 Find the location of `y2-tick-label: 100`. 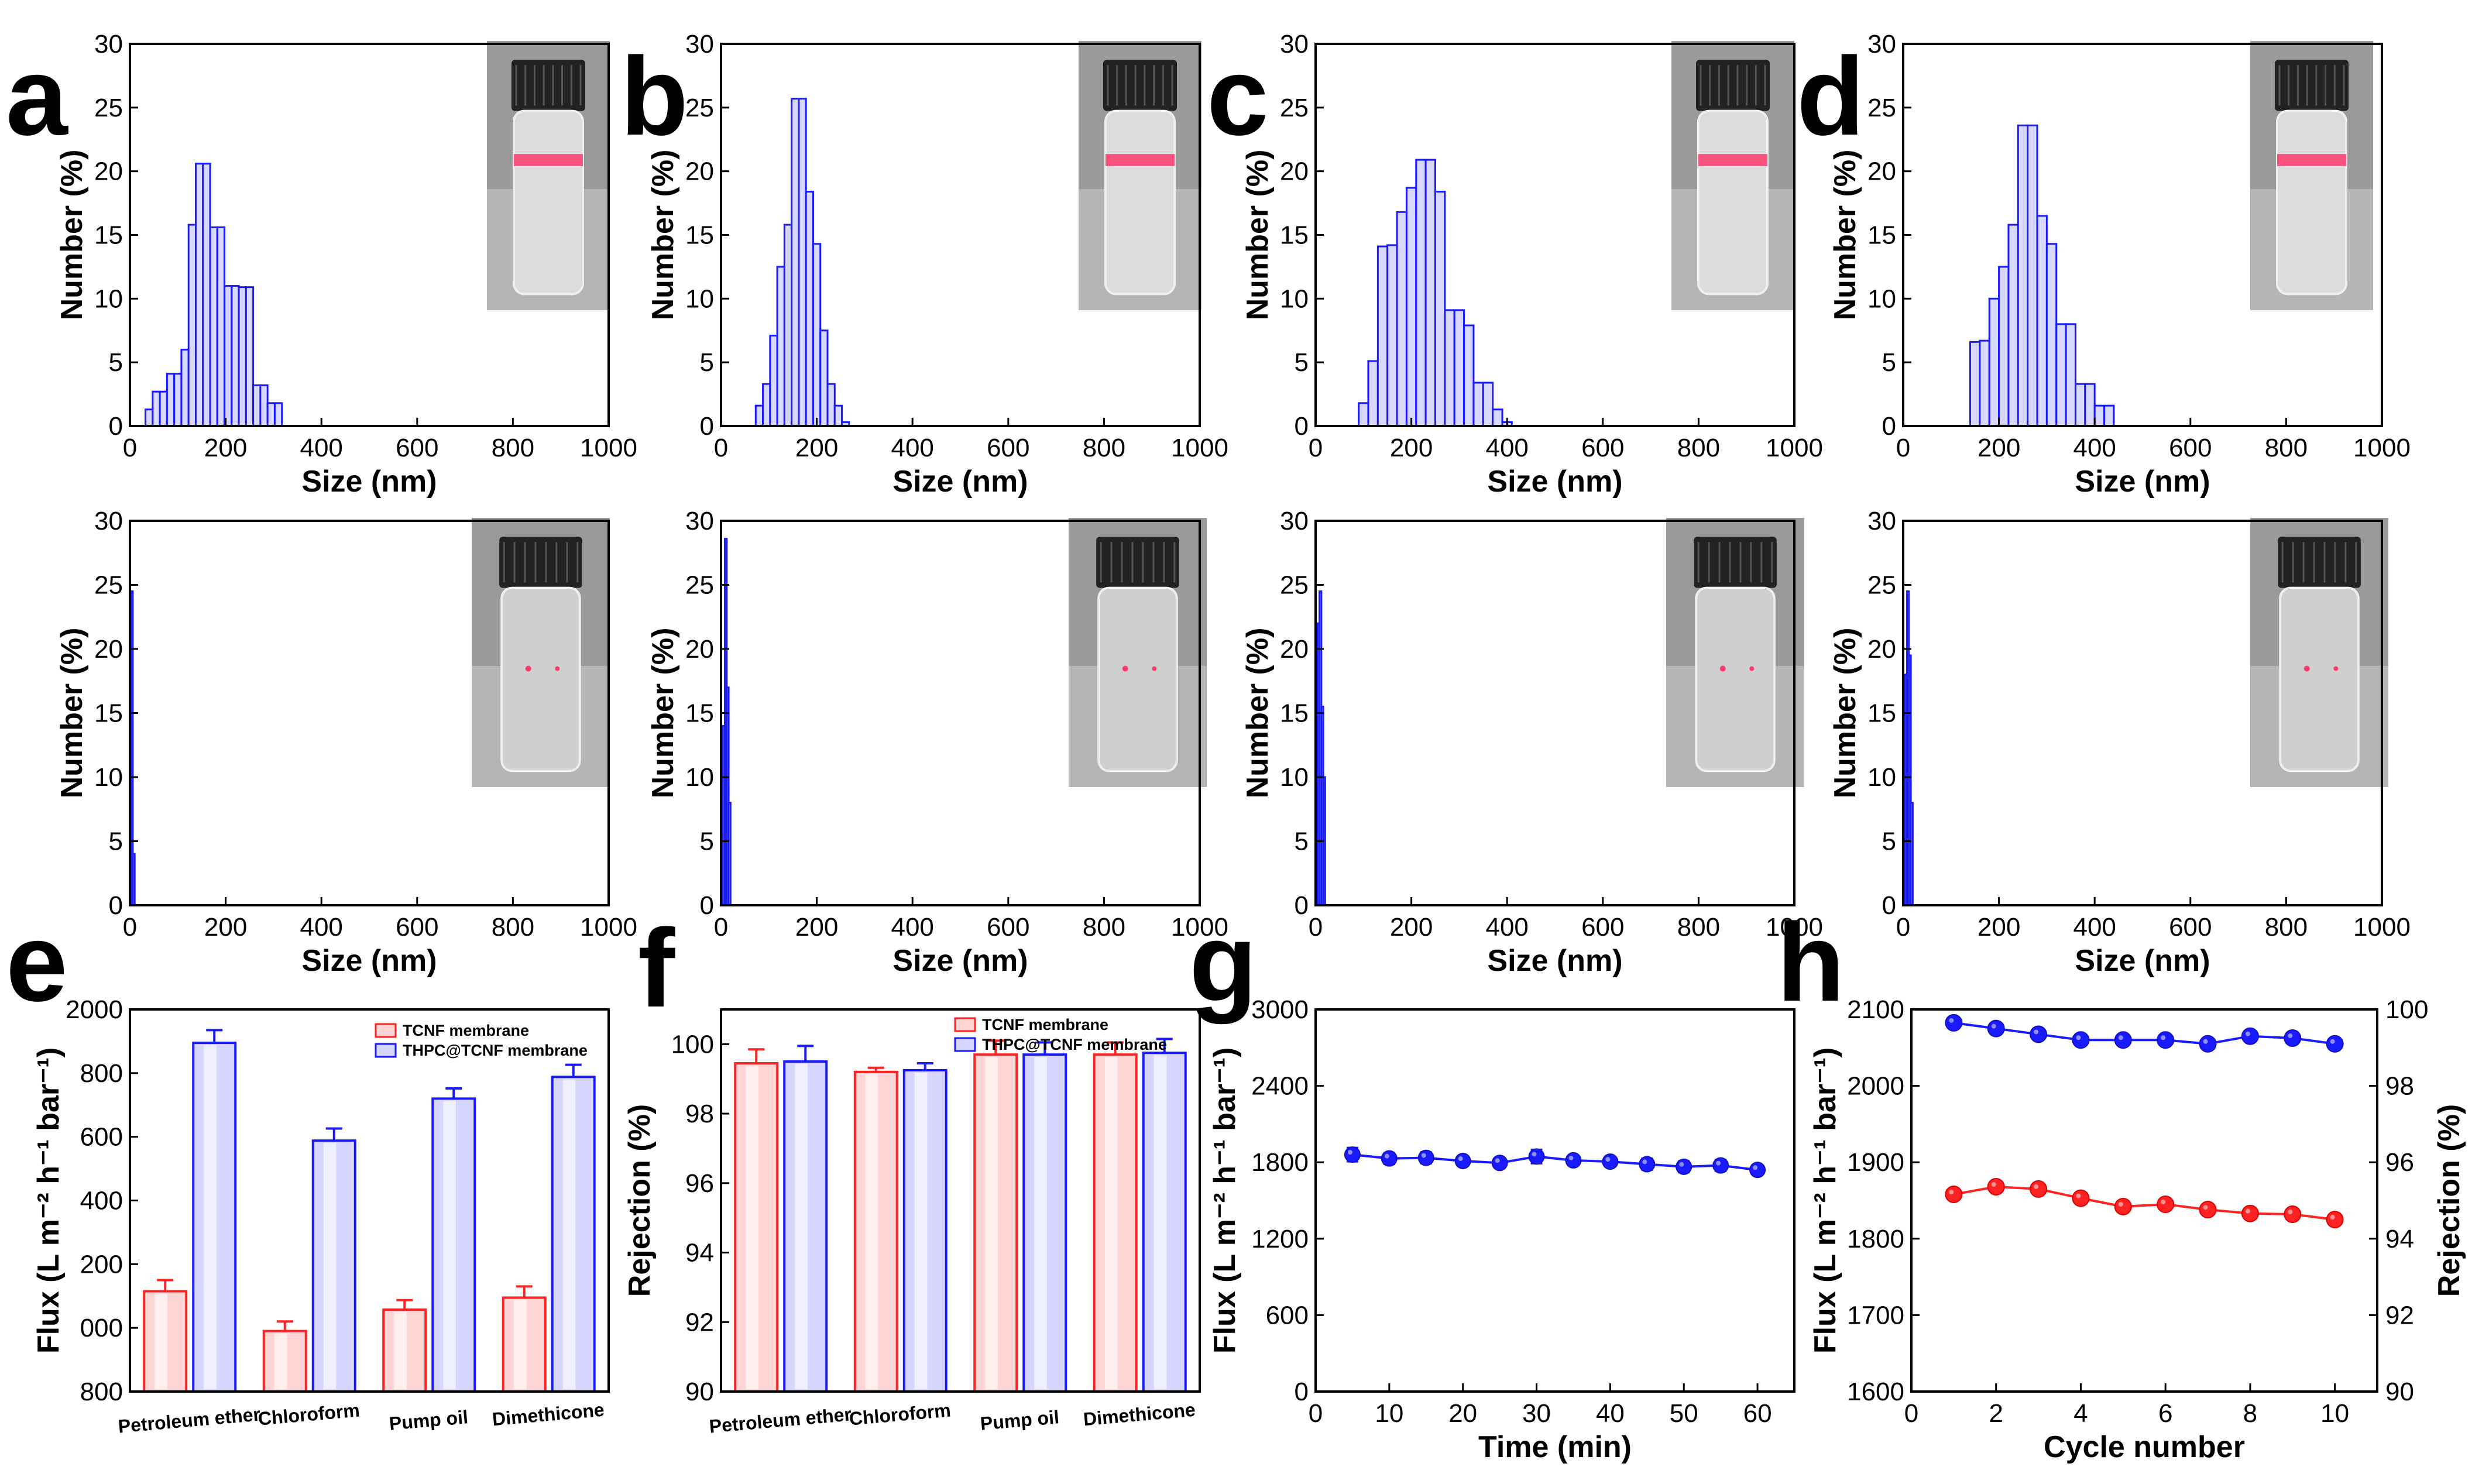

y2-tick-label: 100 is located at coordinates (2406, 1009).